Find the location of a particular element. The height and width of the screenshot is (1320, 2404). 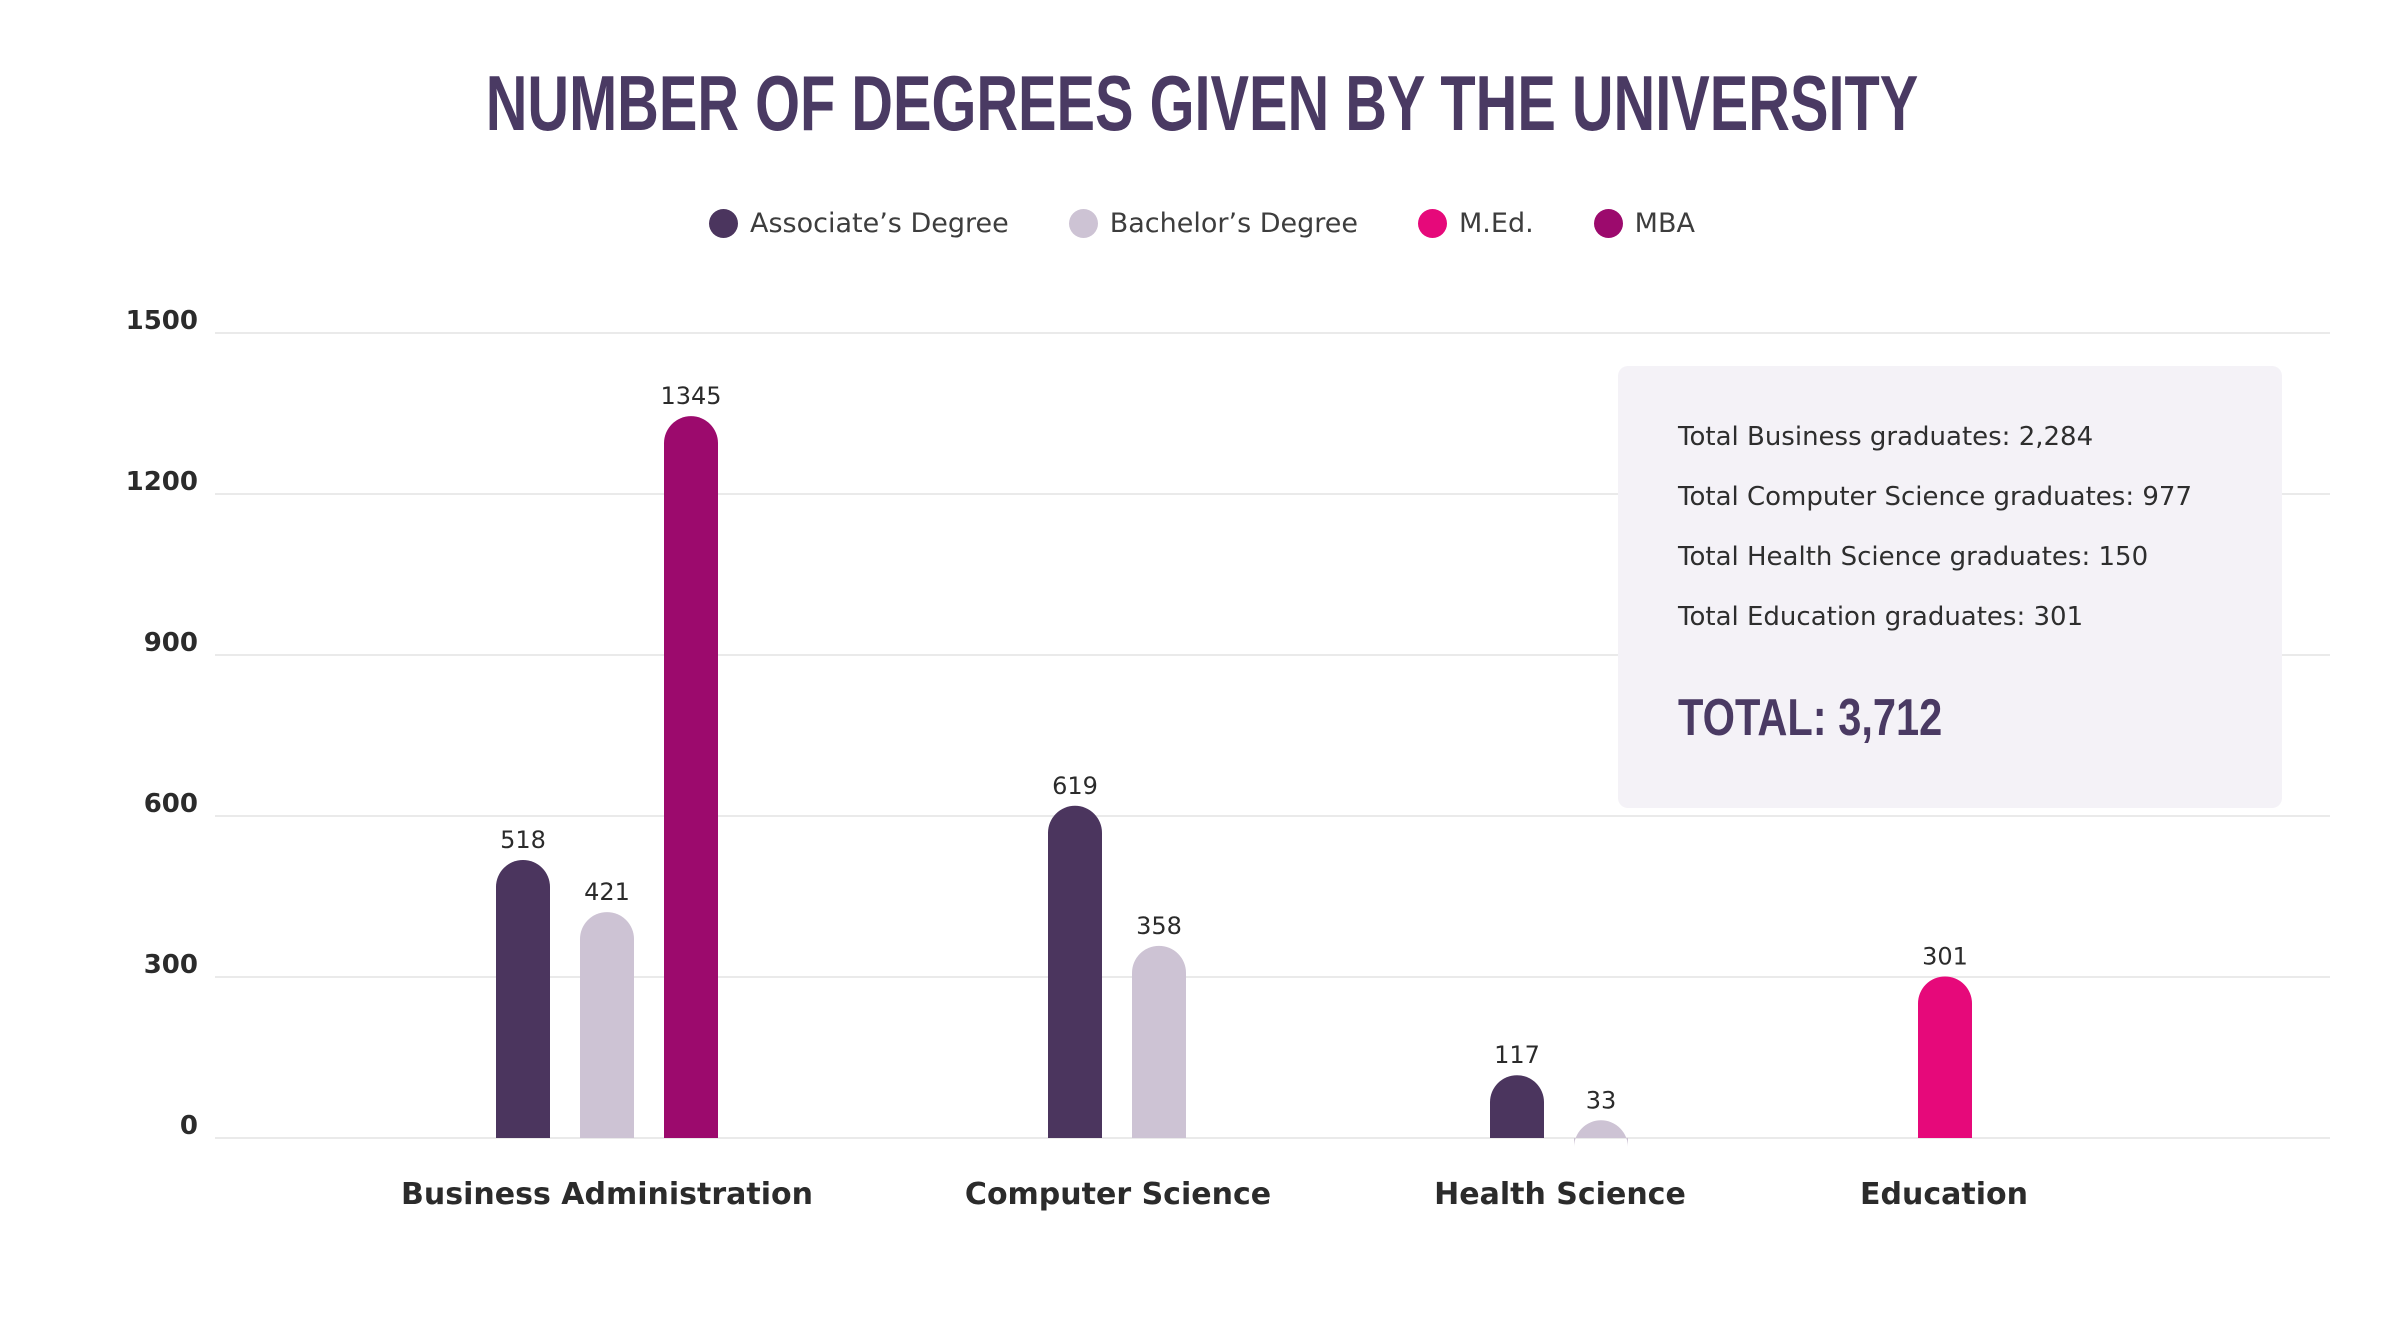

summary-total: TOTAL: 3,712 is located at coordinates (1810, 718).